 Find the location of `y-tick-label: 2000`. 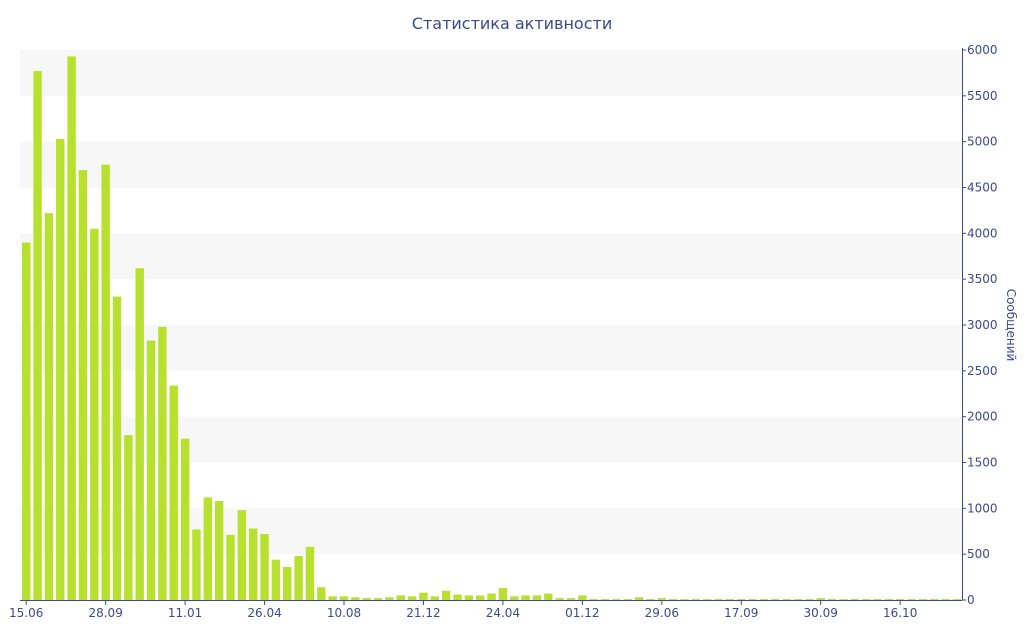

y-tick-label: 2000 is located at coordinates (982, 417).